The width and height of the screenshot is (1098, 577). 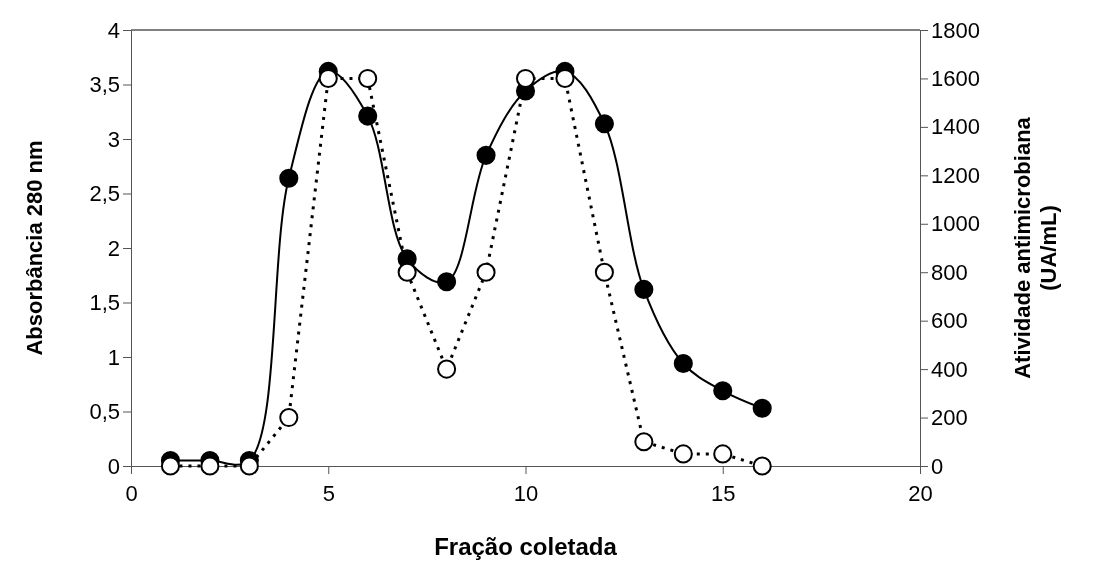 What do you see at coordinates (955, 175) in the screenshot?
I see `y2-tick-label: 1200` at bounding box center [955, 175].